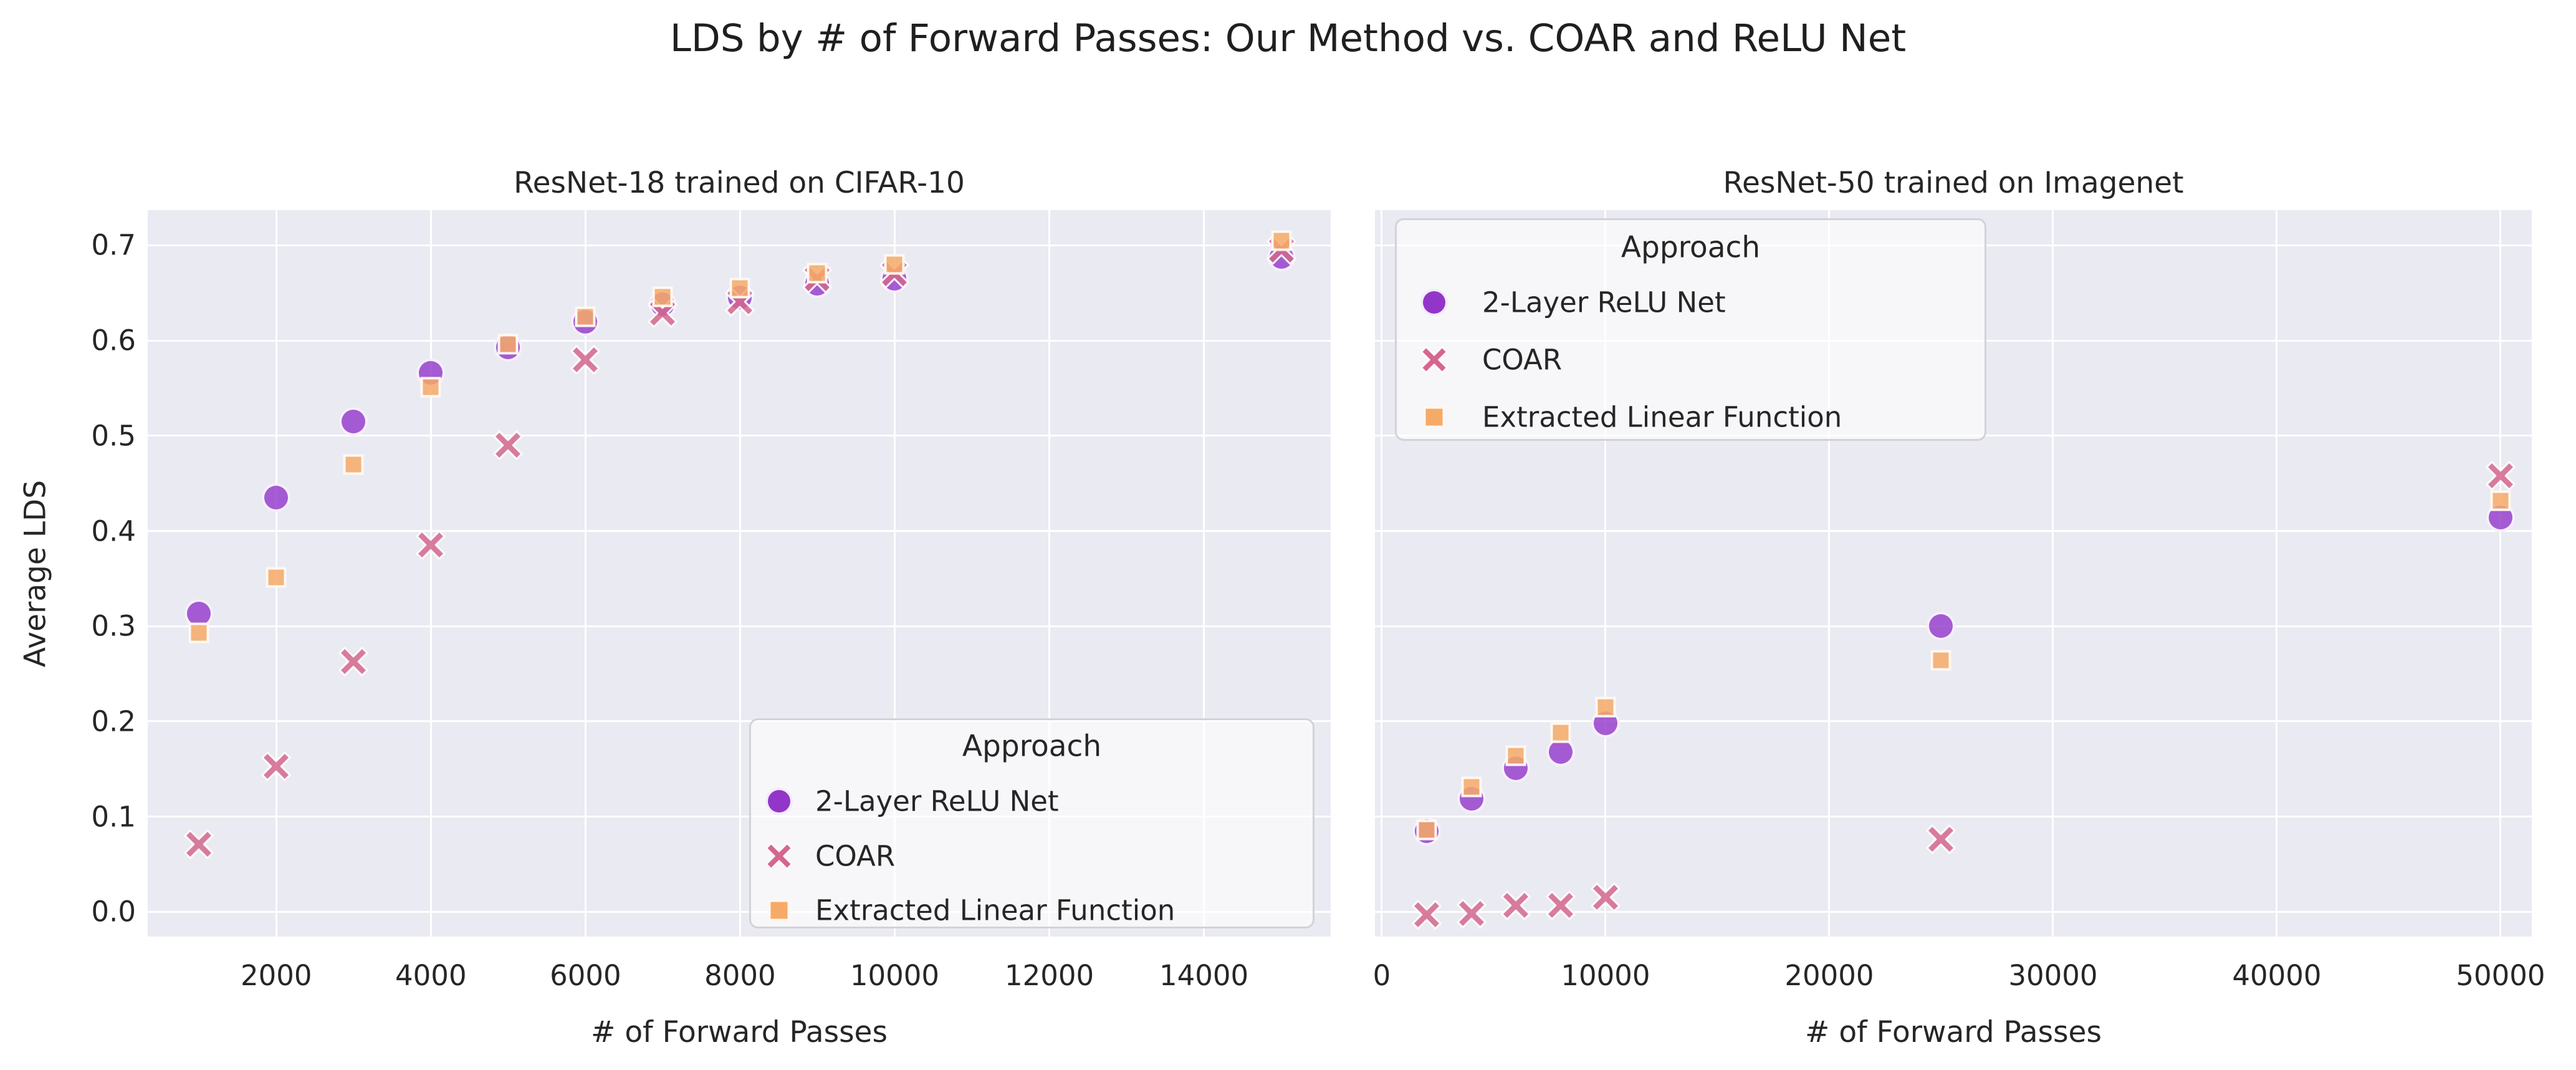 The image size is (2576, 1070). I want to click on plot-title-imagenet: ResNet-50 trained on Imagenet, so click(1954, 183).